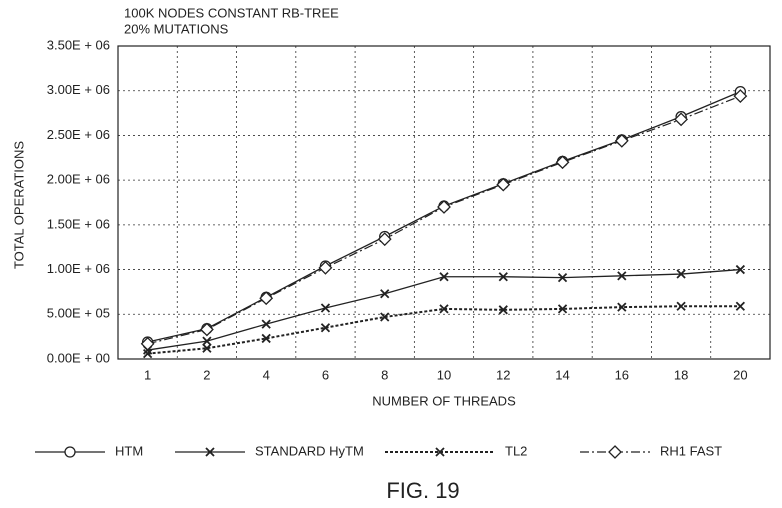 This screenshot has height=508, width=782. What do you see at coordinates (622, 374) in the screenshot?
I see `x-tick-label: 16` at bounding box center [622, 374].